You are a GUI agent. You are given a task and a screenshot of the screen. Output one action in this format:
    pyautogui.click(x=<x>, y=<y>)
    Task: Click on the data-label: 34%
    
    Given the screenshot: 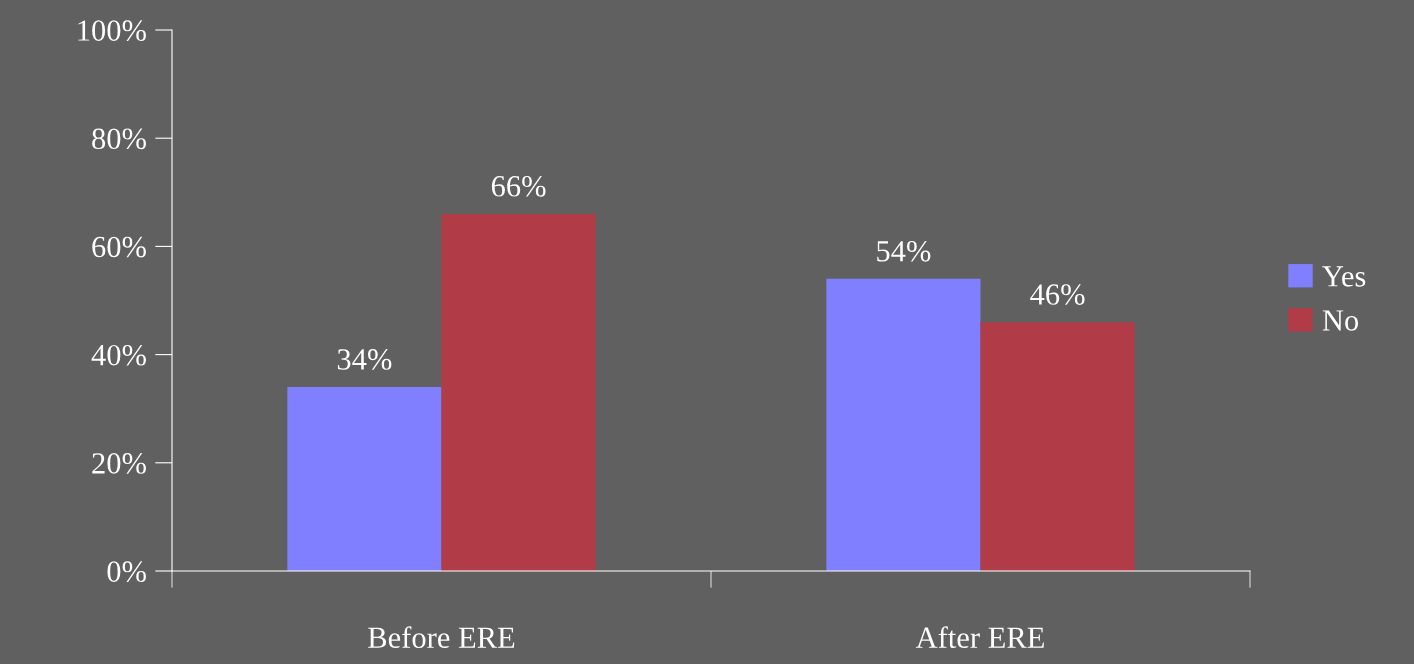 What is the action you would take?
    pyautogui.click(x=364, y=359)
    